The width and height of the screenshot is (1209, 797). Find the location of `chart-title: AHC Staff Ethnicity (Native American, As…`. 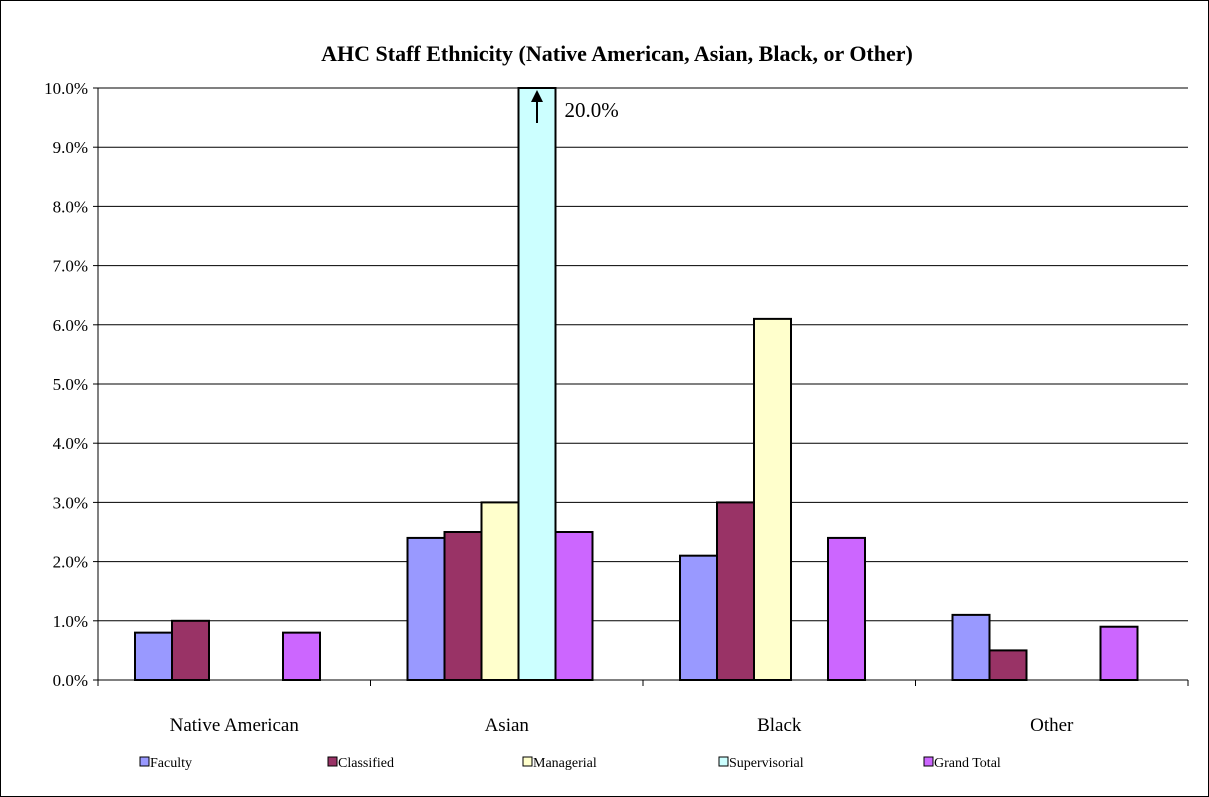

chart-title: AHC Staff Ethnicity (Native American, As… is located at coordinates (617, 53).